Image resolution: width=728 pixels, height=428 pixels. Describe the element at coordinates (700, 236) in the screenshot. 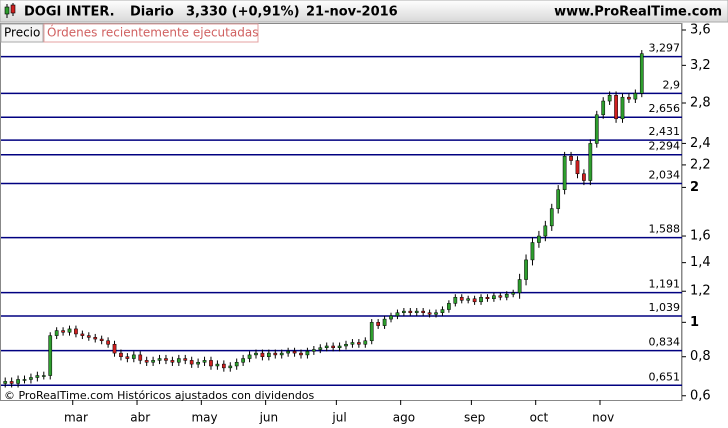

I see `y-tick-label: 1,6` at that location.